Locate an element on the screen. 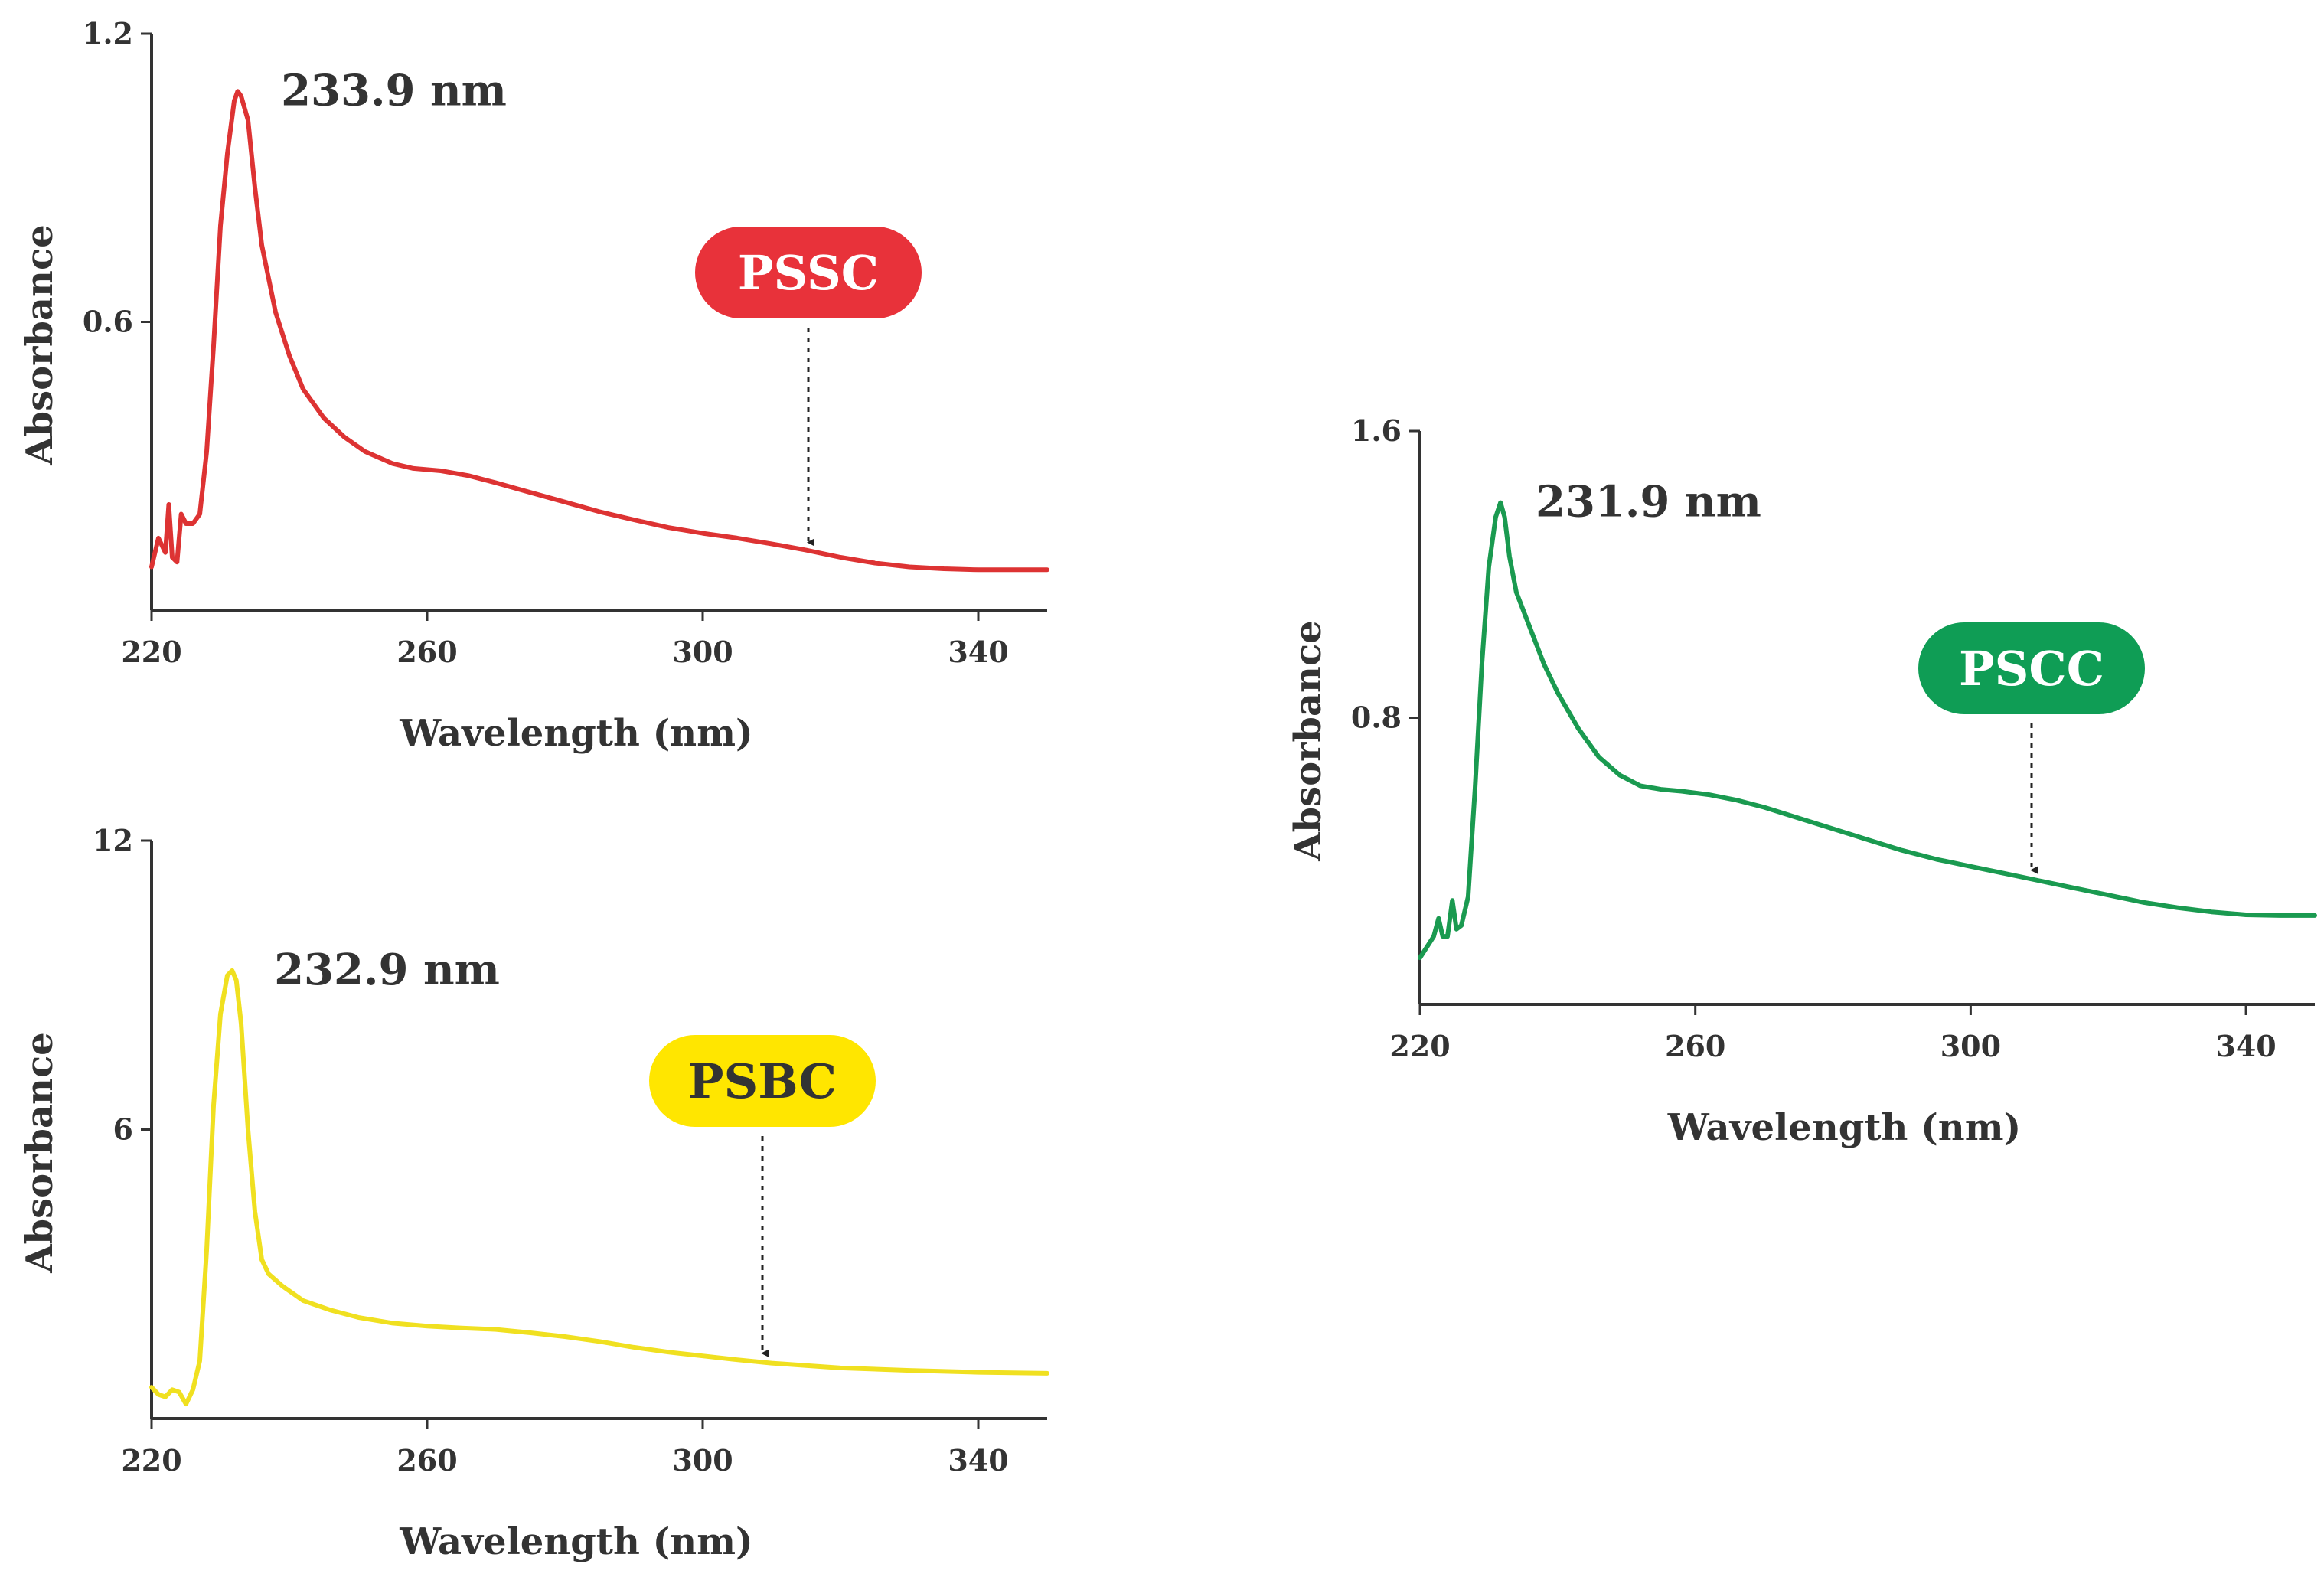 This screenshot has height=1577, width=2324. y-tick-label: 1.6 is located at coordinates (1376, 430).